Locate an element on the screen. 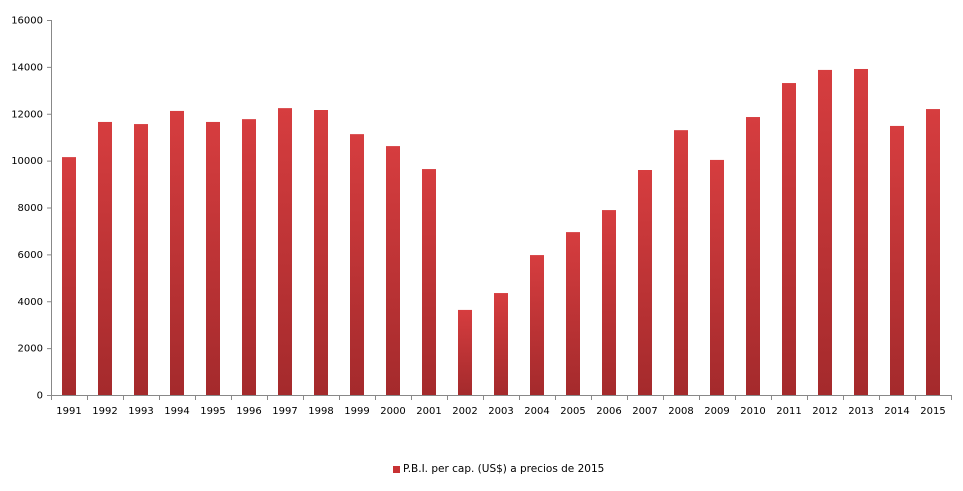 The width and height of the screenshot is (963, 491). x-tick-label: 1994 is located at coordinates (176, 411).